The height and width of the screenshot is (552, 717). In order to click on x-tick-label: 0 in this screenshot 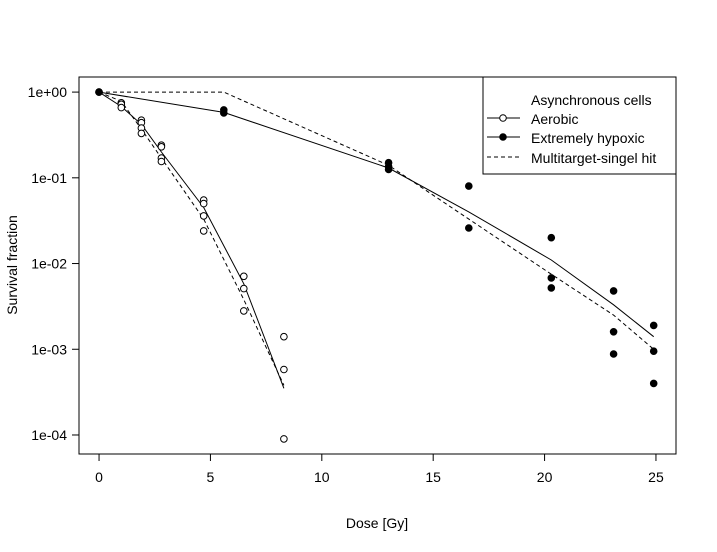, I will do `click(99, 477)`.